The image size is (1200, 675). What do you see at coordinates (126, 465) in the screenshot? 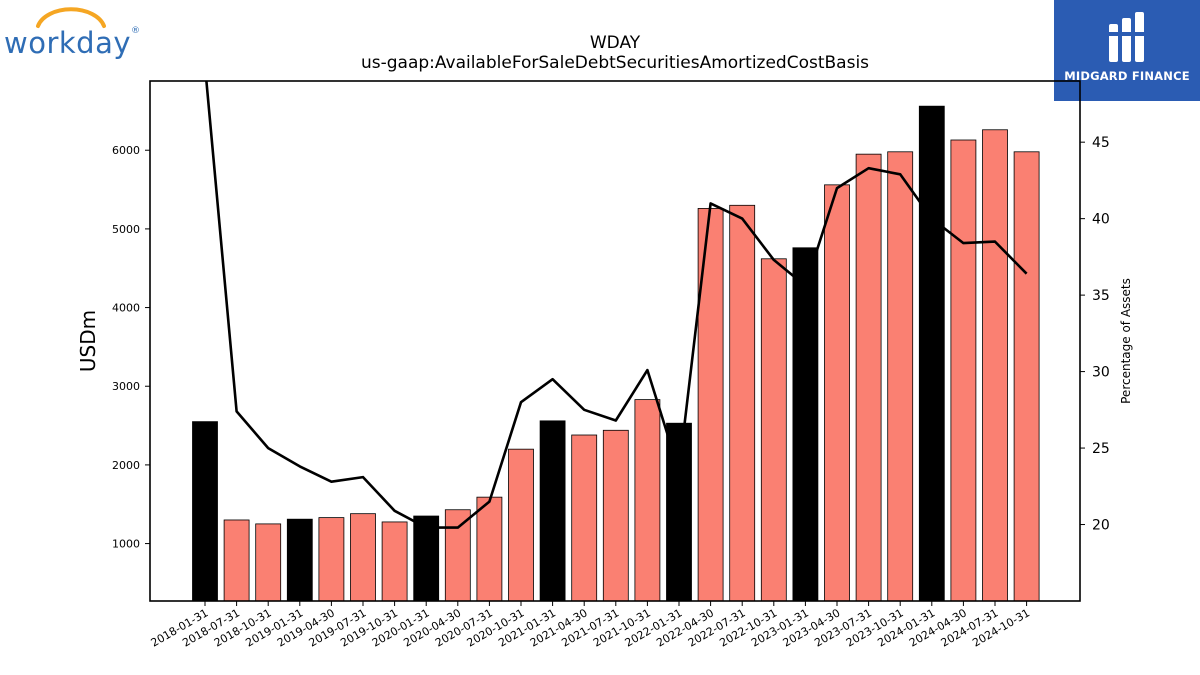
I see `y-tick-label: 2000` at bounding box center [126, 465].